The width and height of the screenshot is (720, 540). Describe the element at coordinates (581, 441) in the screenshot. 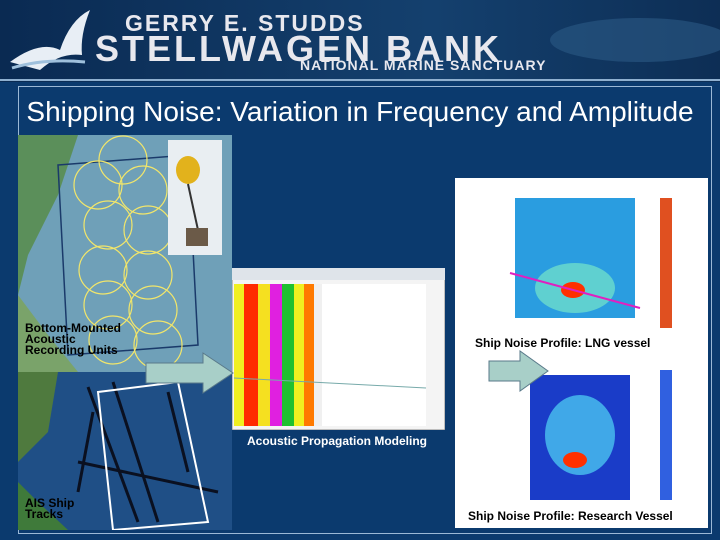

I see `research-profile-image` at that location.